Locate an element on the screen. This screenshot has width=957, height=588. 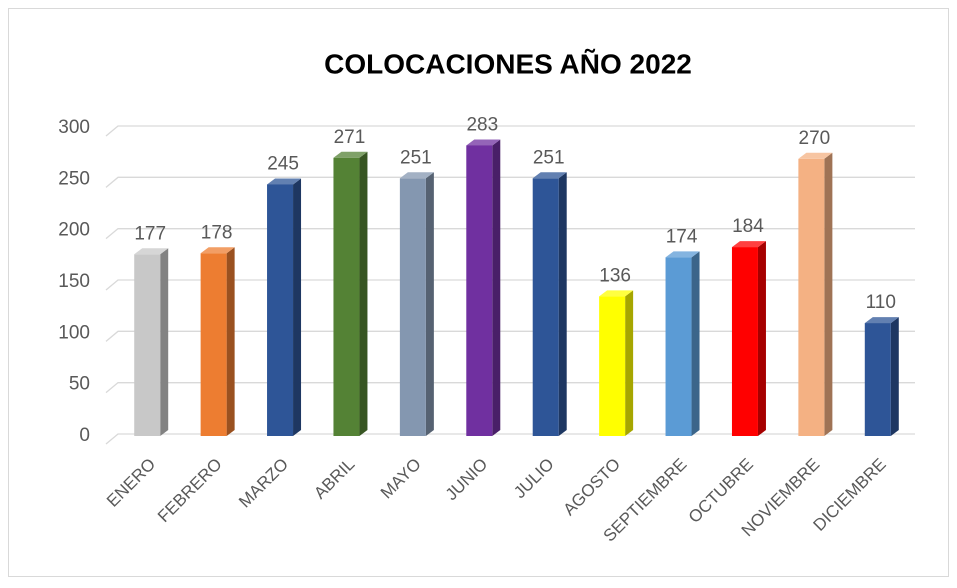
data-label: 271 is located at coordinates (350, 137).